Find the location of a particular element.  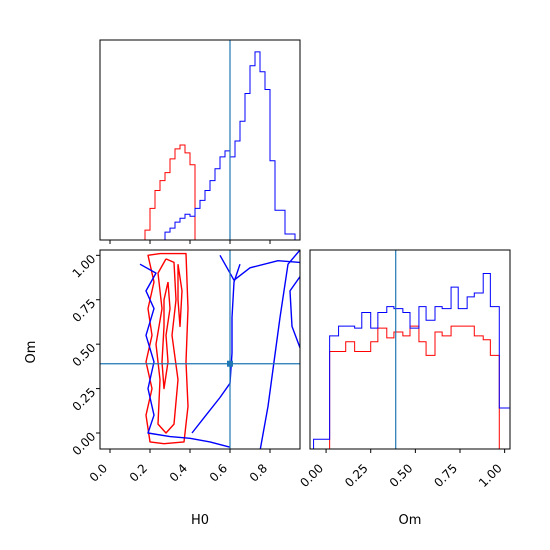

contour-frame is located at coordinates (200, 349).